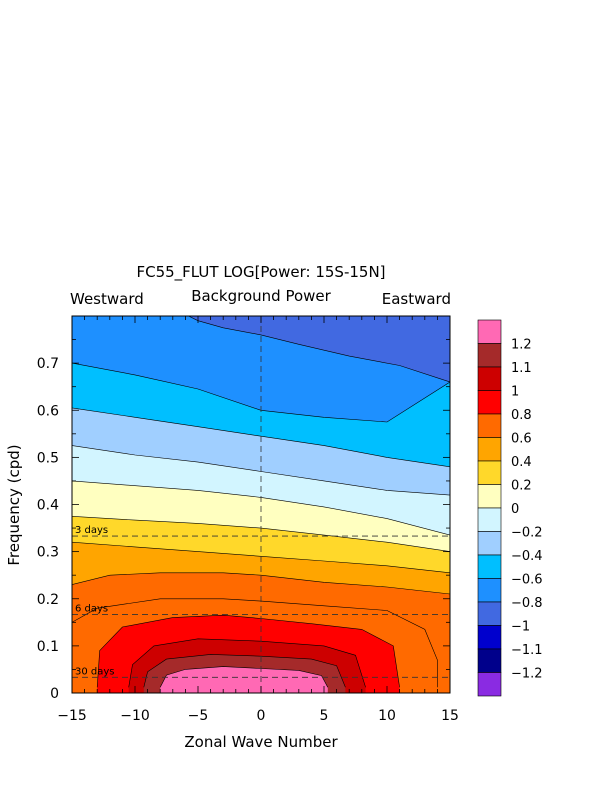  What do you see at coordinates (260, 272) in the screenshot?
I see `chart-title: FC55_FLUT LOG[Power: 15S-15N]` at bounding box center [260, 272].